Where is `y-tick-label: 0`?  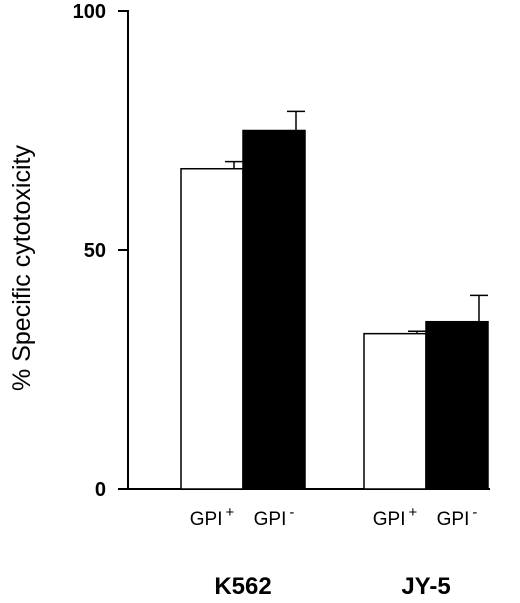 y-tick-label: 0 is located at coordinates (100, 490).